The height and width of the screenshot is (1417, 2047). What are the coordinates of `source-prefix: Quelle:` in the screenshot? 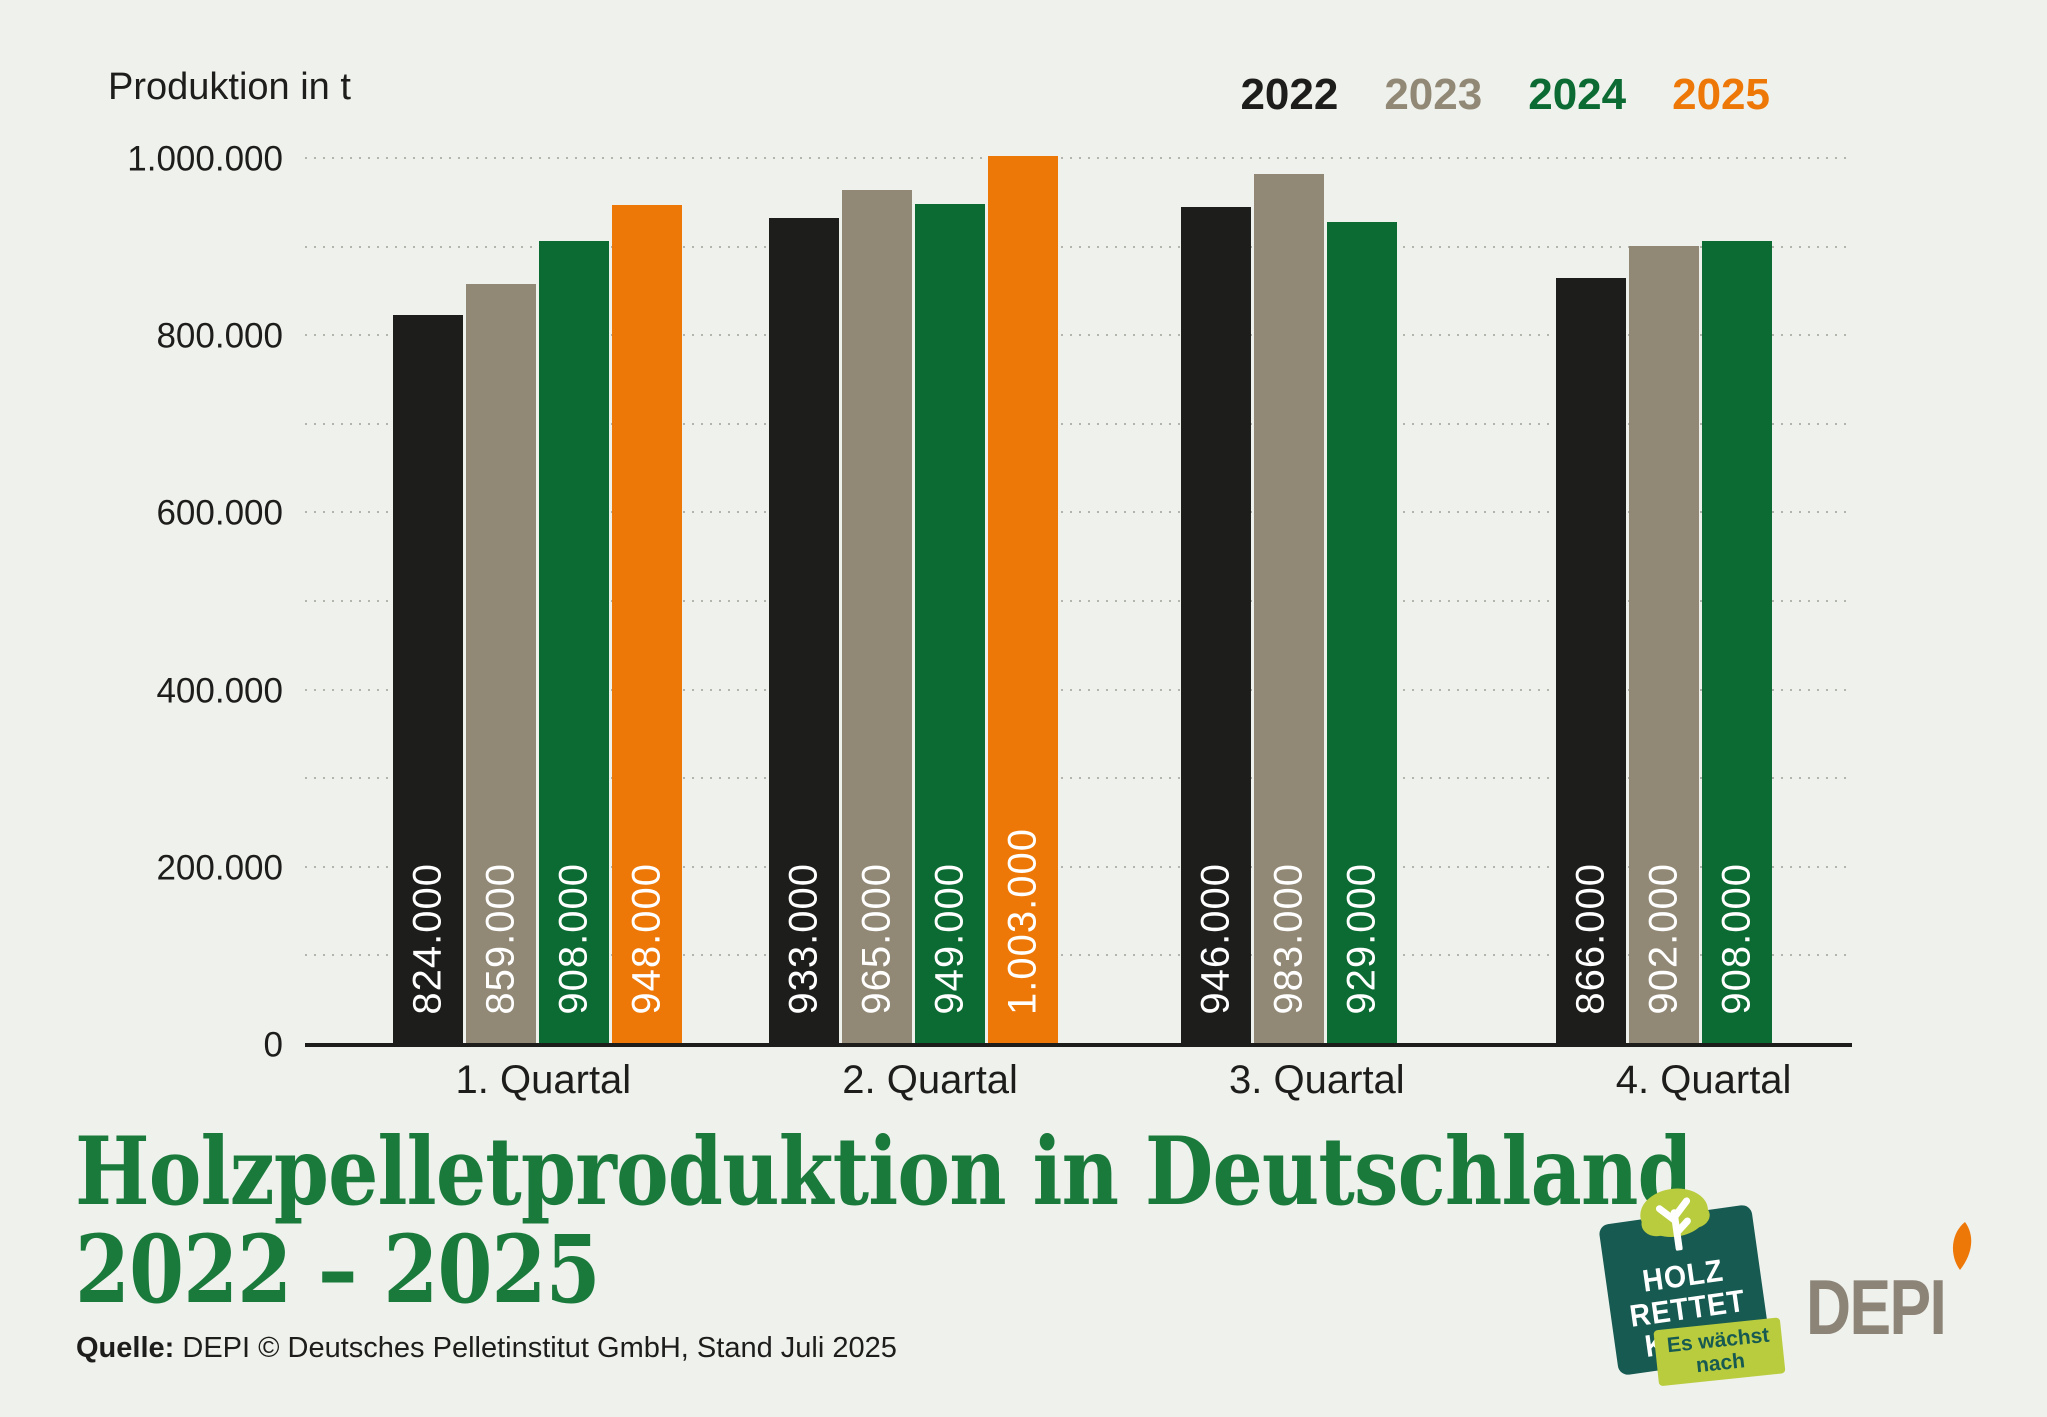 It's located at (125, 1348).